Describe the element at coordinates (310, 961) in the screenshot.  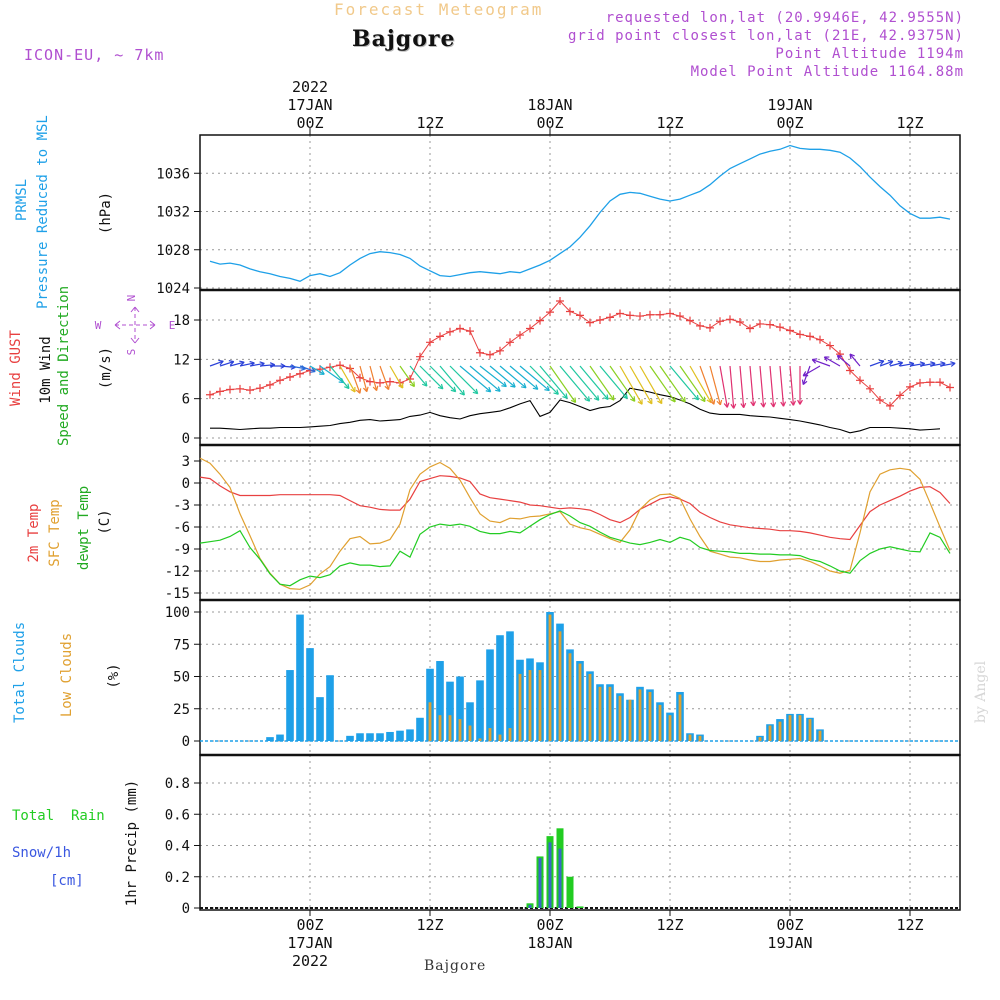
I see `bottom-tick-label: 2022` at that location.